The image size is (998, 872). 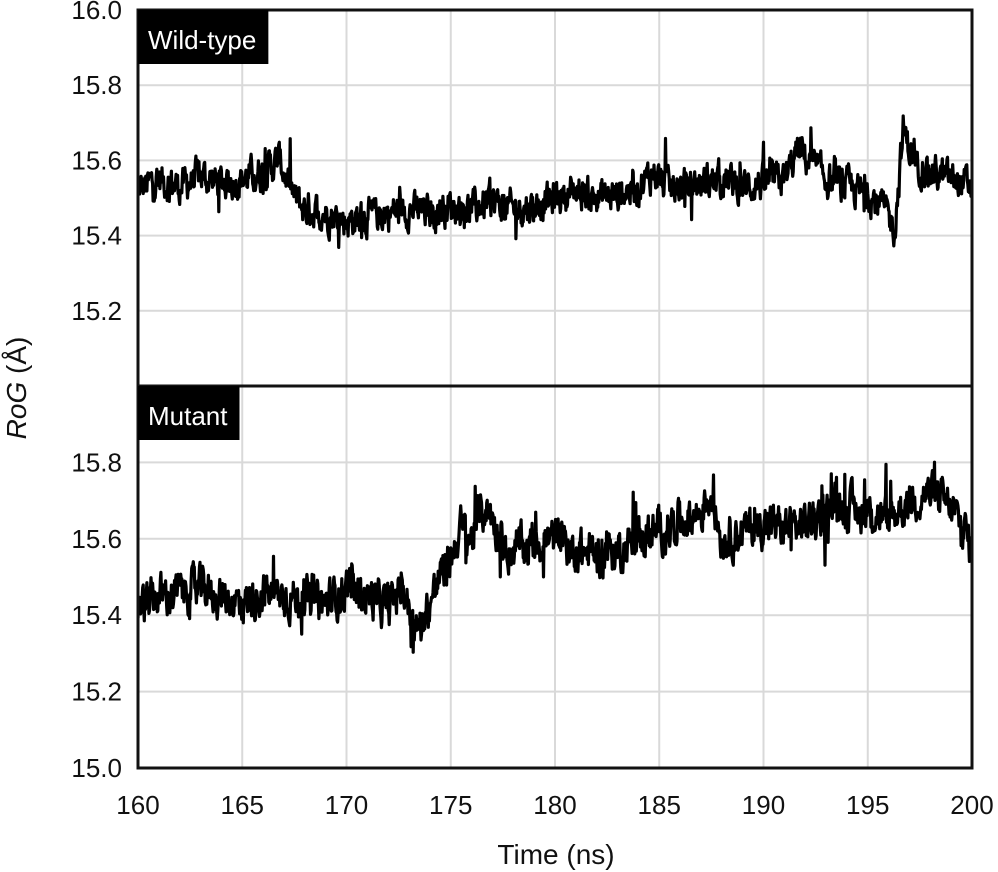 What do you see at coordinates (137, 805) in the screenshot?
I see `x-tick-label-0: 160` at bounding box center [137, 805].